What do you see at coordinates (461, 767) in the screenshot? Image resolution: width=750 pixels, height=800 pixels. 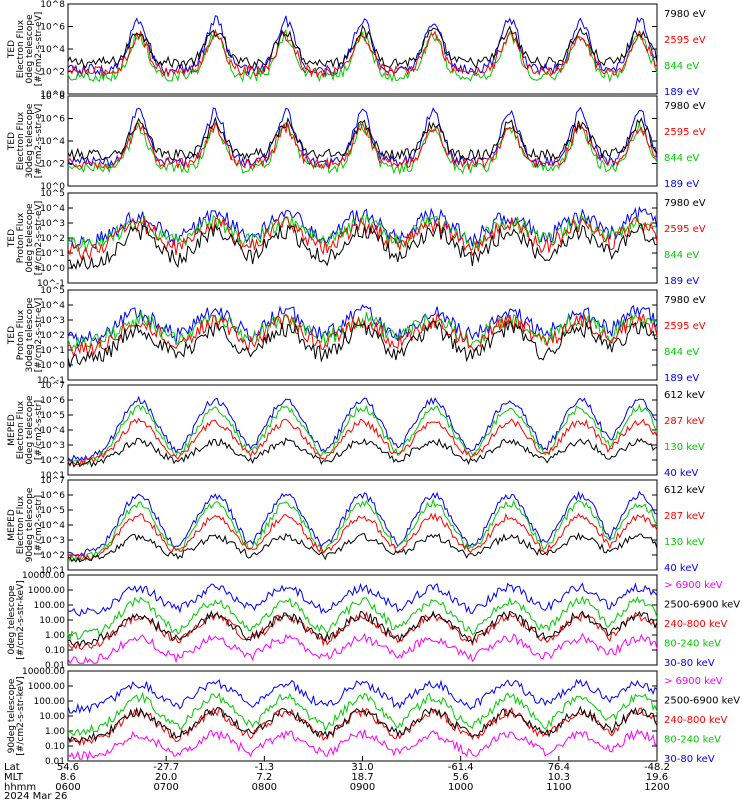 I see `x-tick-lat: -61.4` at bounding box center [461, 767].